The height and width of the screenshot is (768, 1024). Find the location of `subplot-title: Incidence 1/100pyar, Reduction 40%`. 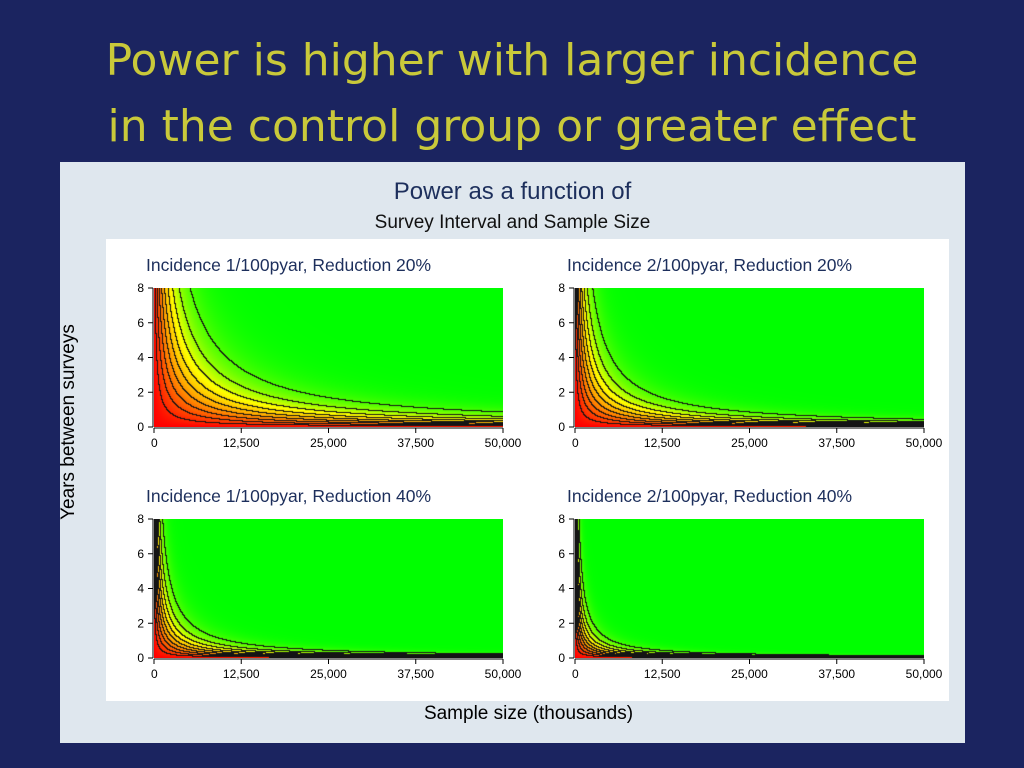

subplot-title: Incidence 1/100pyar, Reduction 40% is located at coordinates (289, 496).